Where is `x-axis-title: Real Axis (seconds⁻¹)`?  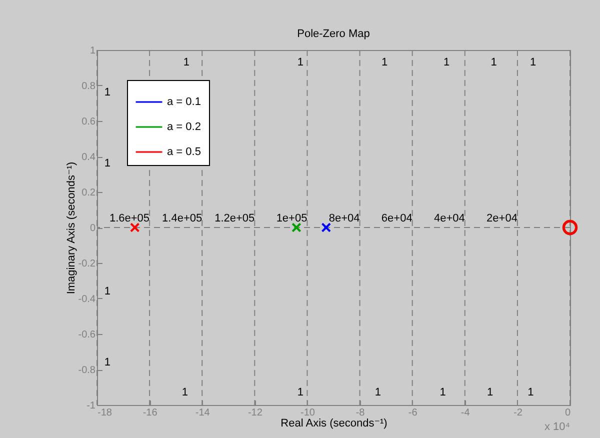 x-axis-title: Real Axis (seconds⁻¹) is located at coordinates (334, 424).